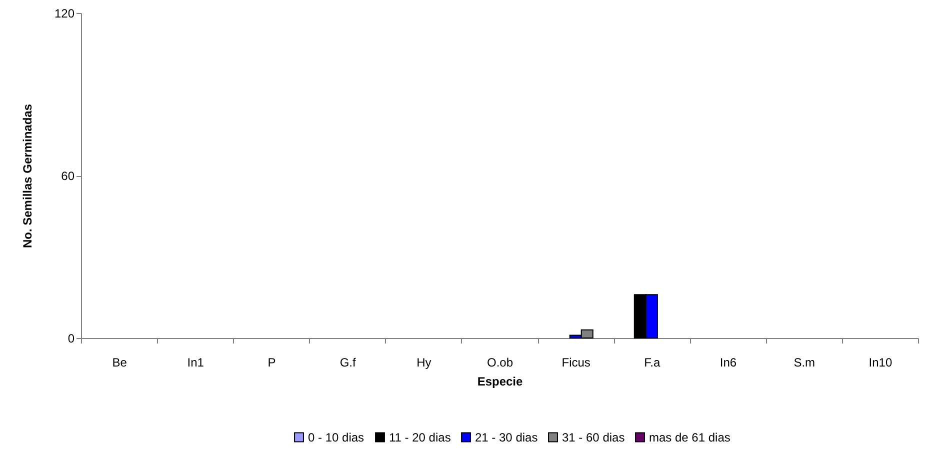 The image size is (937, 460). Describe the element at coordinates (68, 176) in the screenshot. I see `y-tick-label: 60` at that location.